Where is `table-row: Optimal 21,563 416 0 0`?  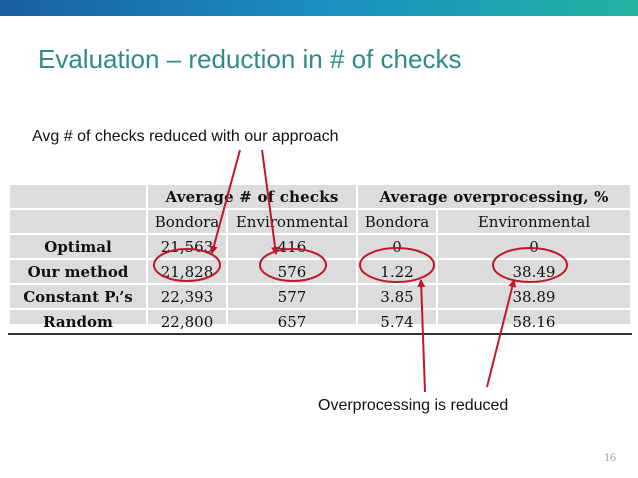
table-row: Optimal 21,563 416 0 0 is located at coordinates (320, 246).